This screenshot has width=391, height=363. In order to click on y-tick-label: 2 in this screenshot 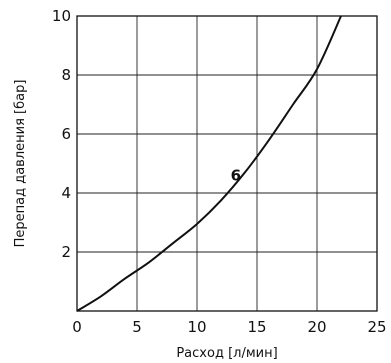, I will do `click(66, 252)`.